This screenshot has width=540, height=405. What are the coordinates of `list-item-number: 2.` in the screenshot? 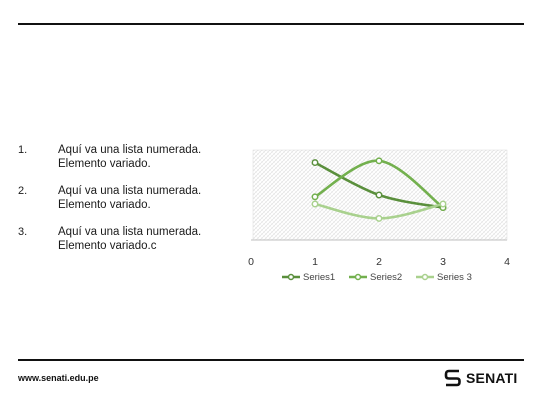 It's located at (23, 191).